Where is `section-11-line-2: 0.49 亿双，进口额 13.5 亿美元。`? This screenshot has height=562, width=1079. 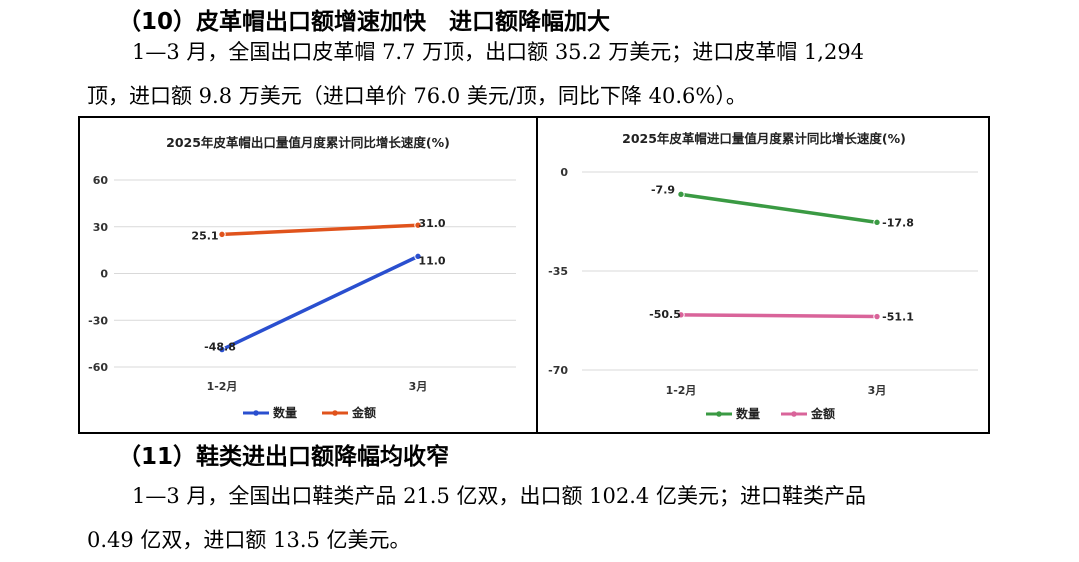
section-11-line-2: 0.49 亿双，进口额 13.5 亿美元。 is located at coordinates (249, 540).